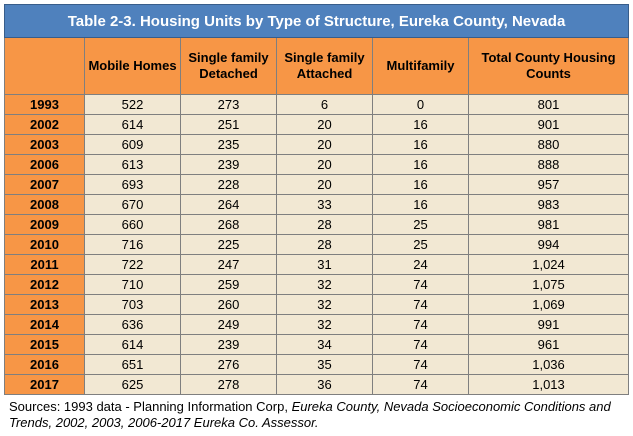 The height and width of the screenshot is (436, 633). Describe the element at coordinates (44, 224) in the screenshot. I see `year-cell: 2009` at that location.